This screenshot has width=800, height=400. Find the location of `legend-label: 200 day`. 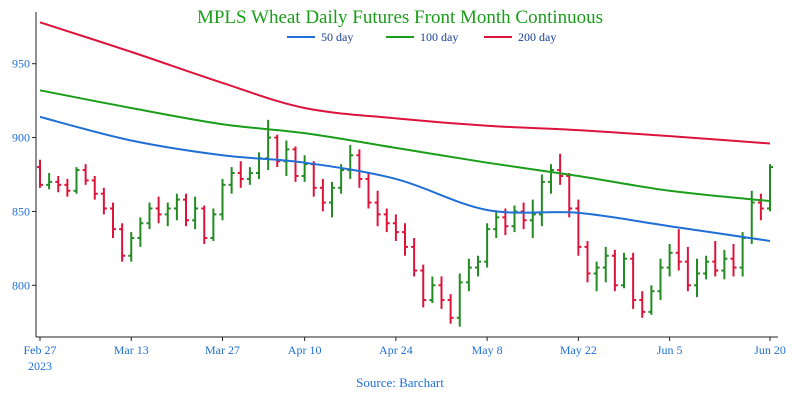

legend-label: 200 day is located at coordinates (537, 37).